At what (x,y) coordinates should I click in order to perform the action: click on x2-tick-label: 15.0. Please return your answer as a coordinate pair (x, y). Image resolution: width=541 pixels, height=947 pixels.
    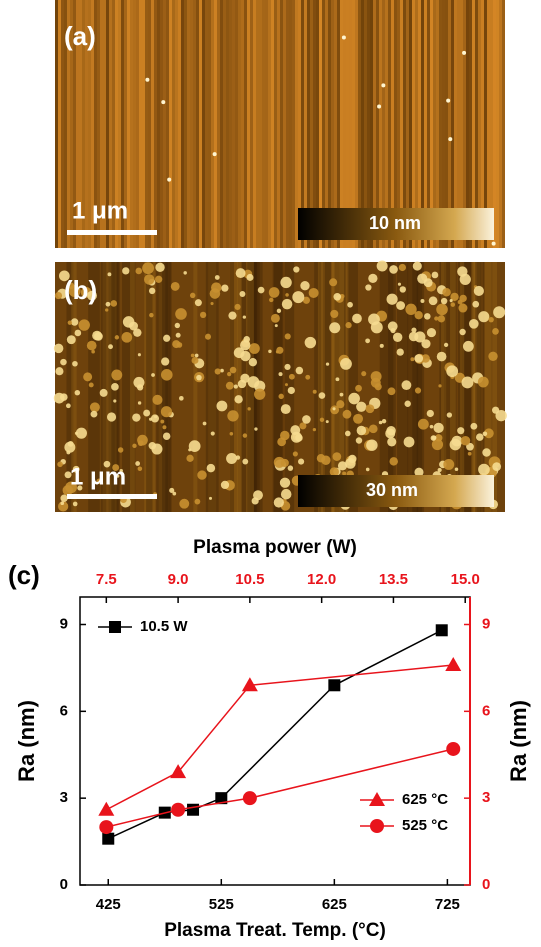
    Looking at the image, I should click on (465, 579).